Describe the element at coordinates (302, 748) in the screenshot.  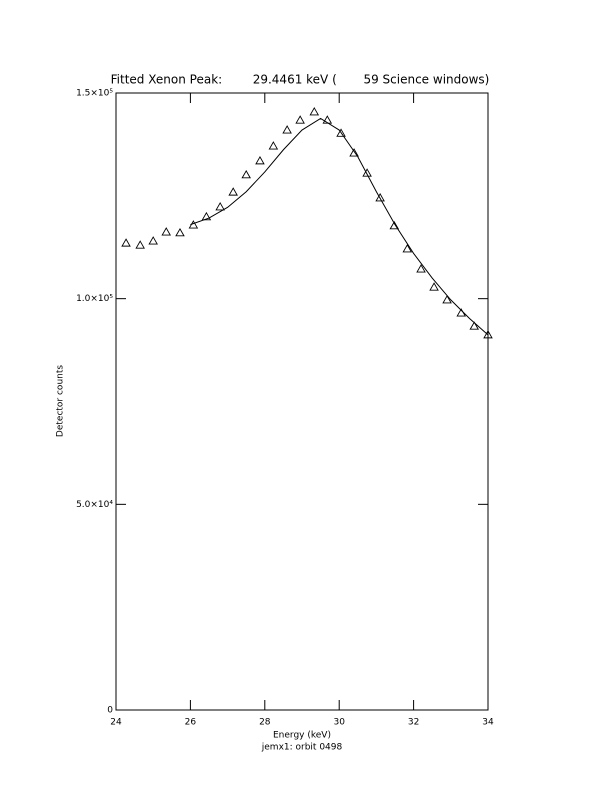
I see `footnote: jemx1: orbit 0498` at that location.